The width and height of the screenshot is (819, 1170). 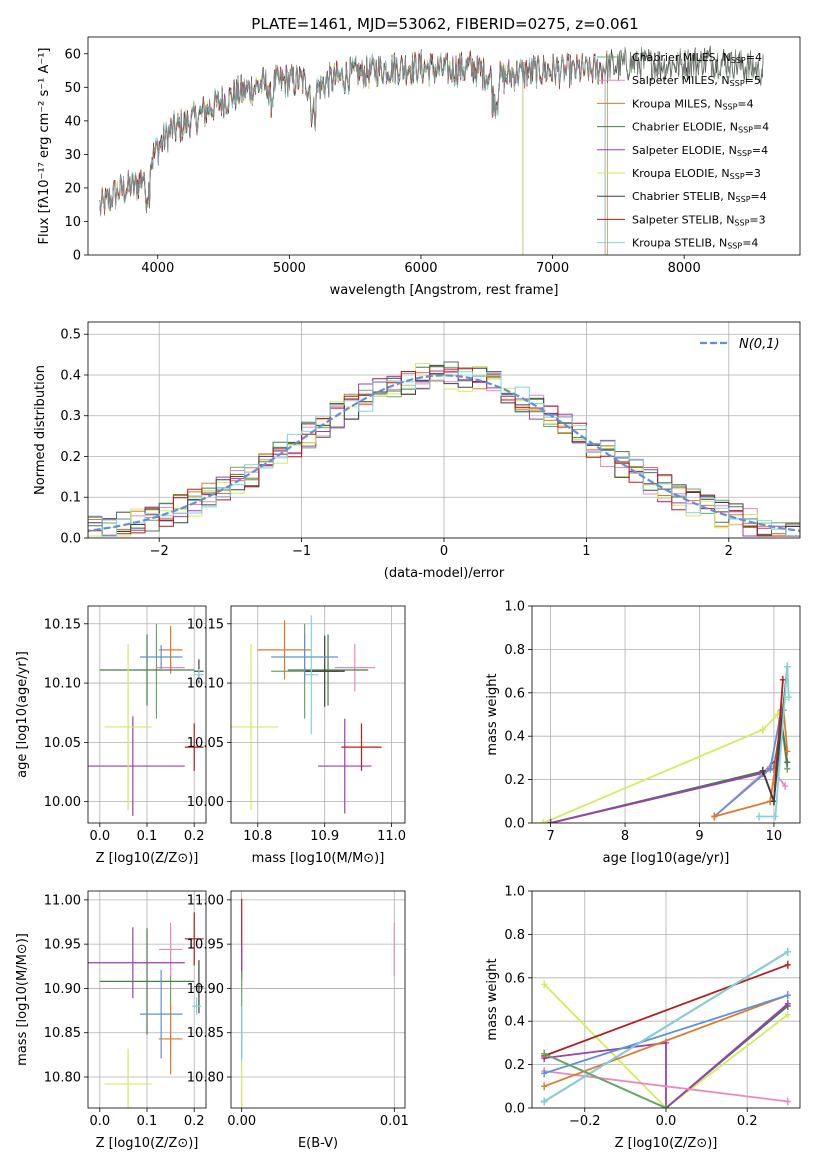 I want to click on spectrum-data-line, so click(x=431, y=131).